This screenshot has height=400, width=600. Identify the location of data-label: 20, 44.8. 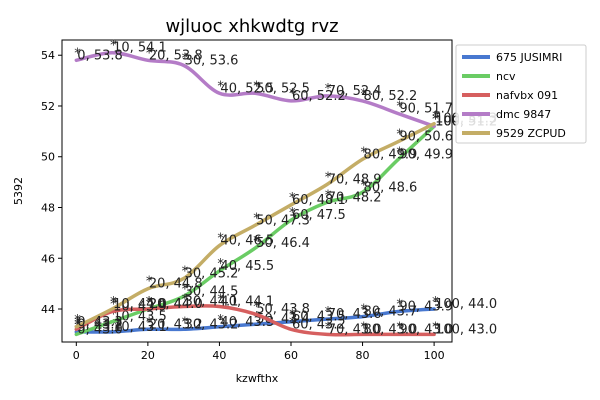
(176, 284).